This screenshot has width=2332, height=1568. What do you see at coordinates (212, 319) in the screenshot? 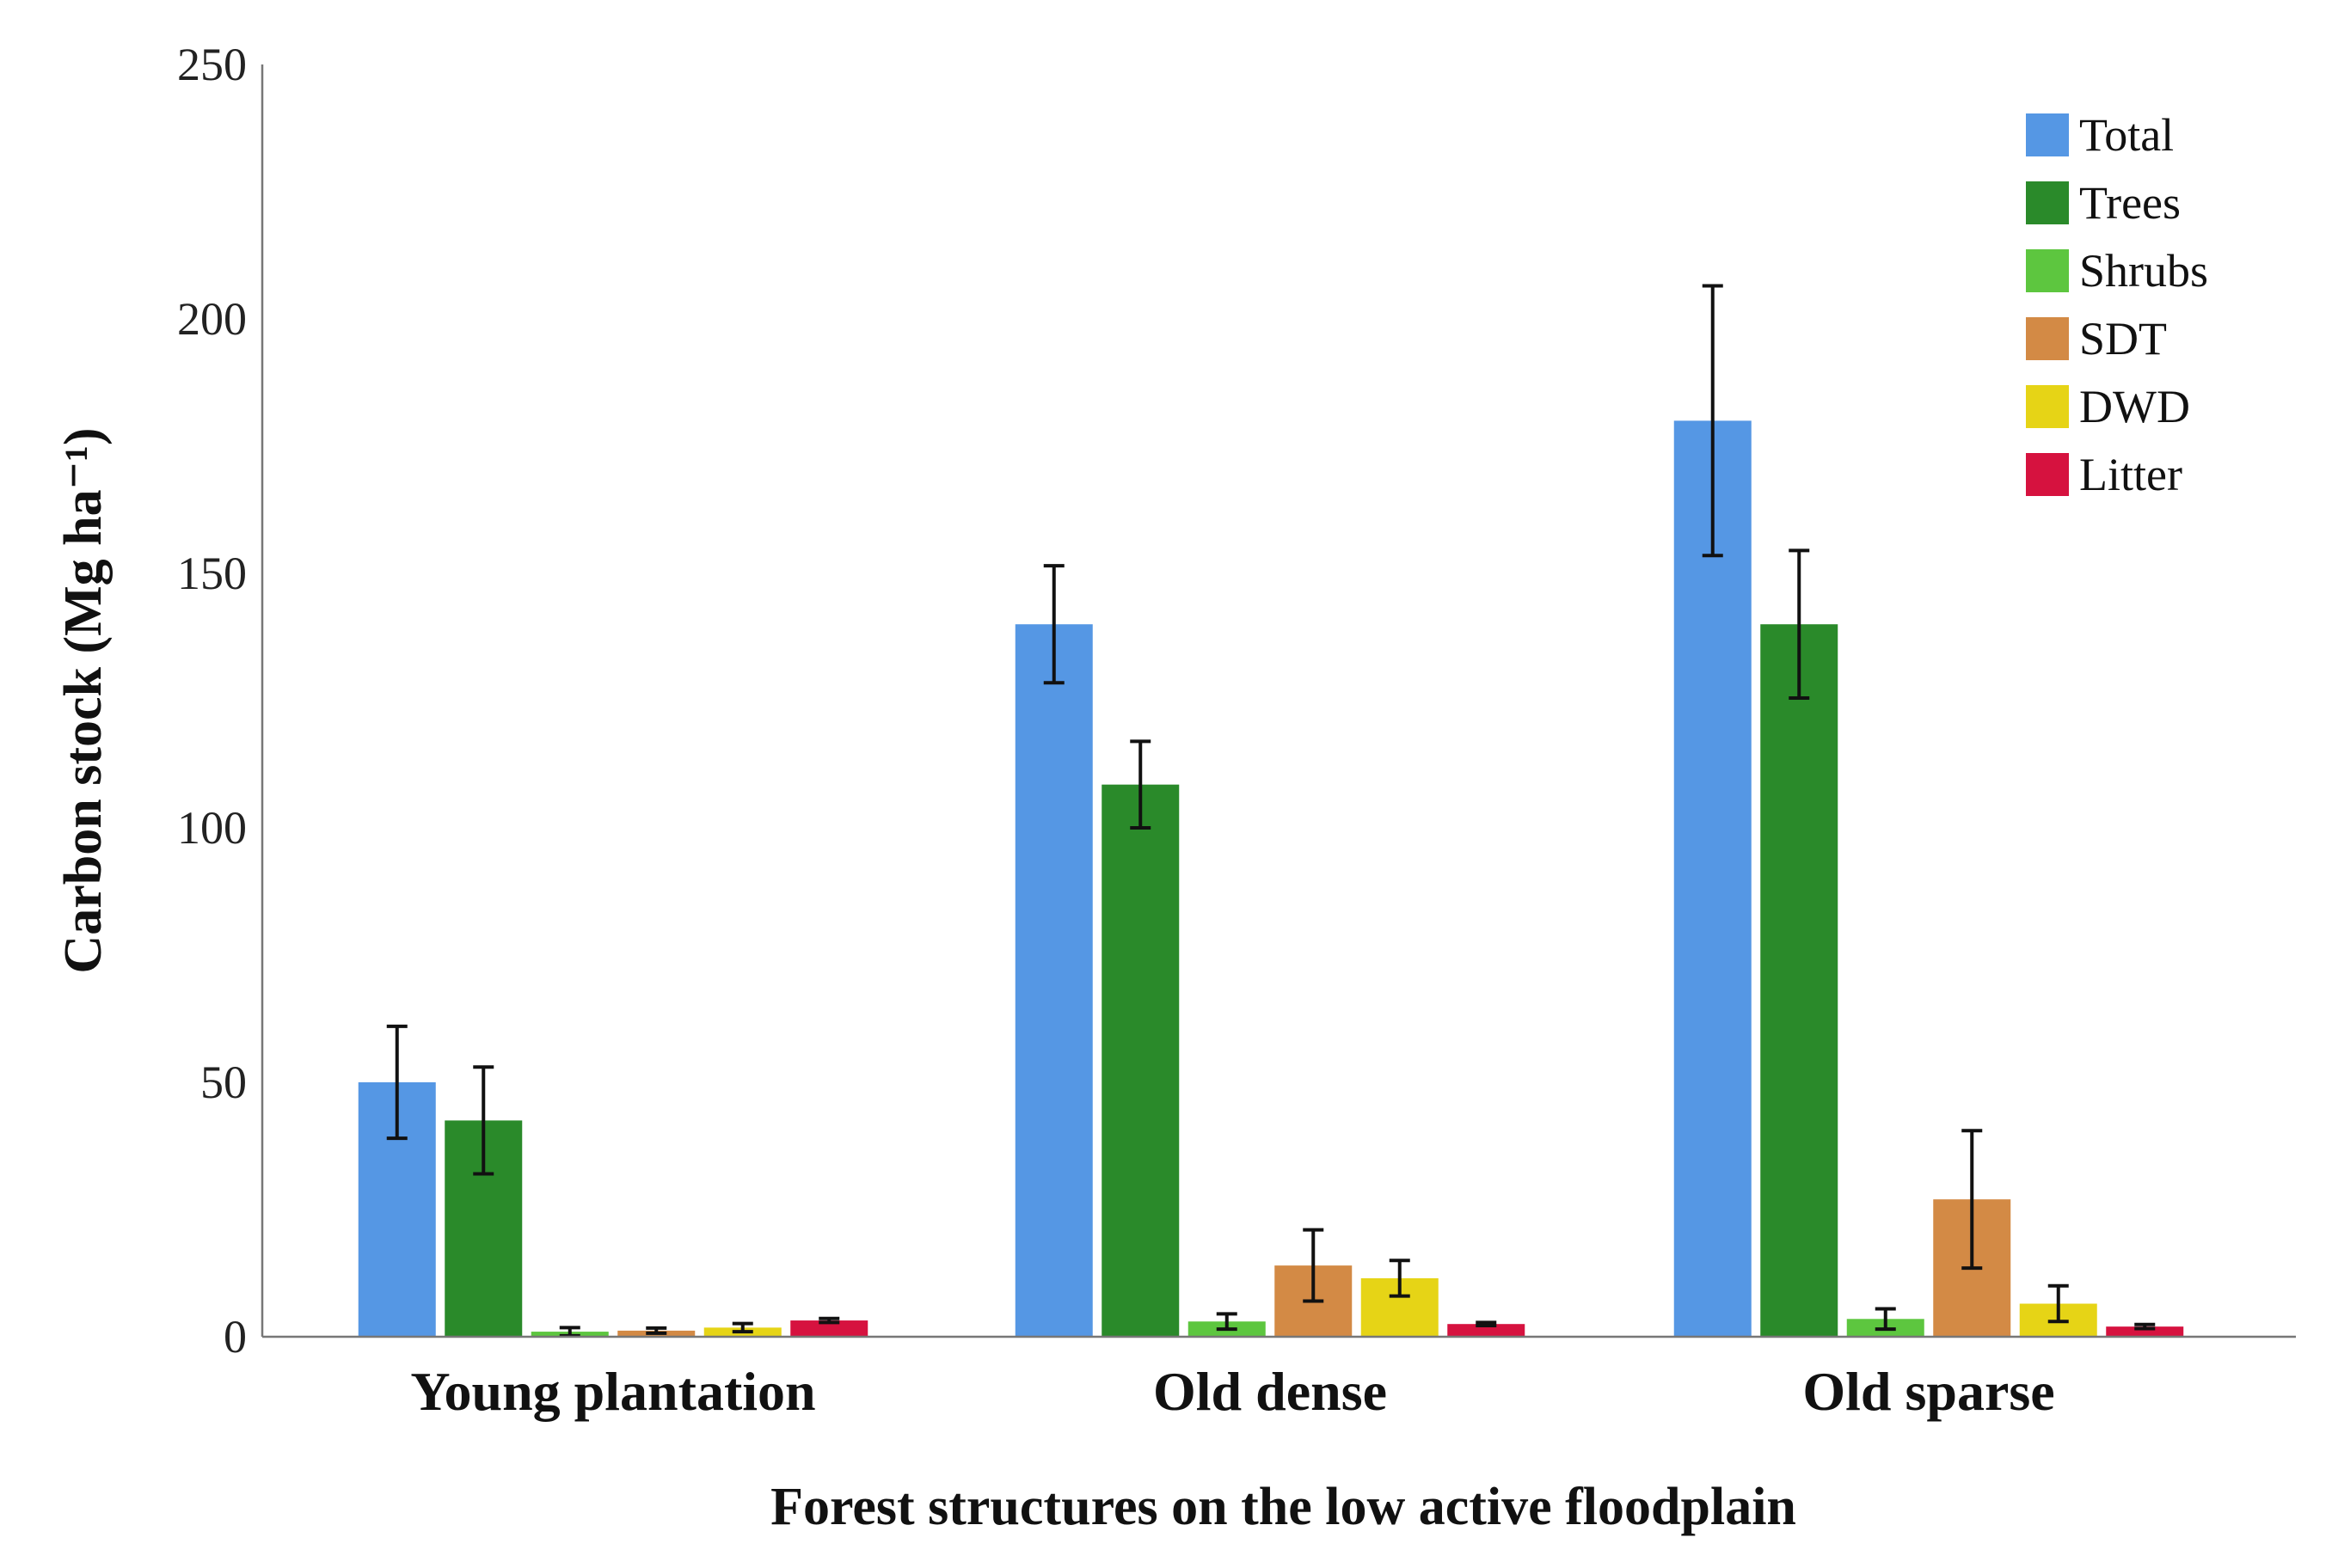
I see `y-tick-label: 200` at bounding box center [212, 319].